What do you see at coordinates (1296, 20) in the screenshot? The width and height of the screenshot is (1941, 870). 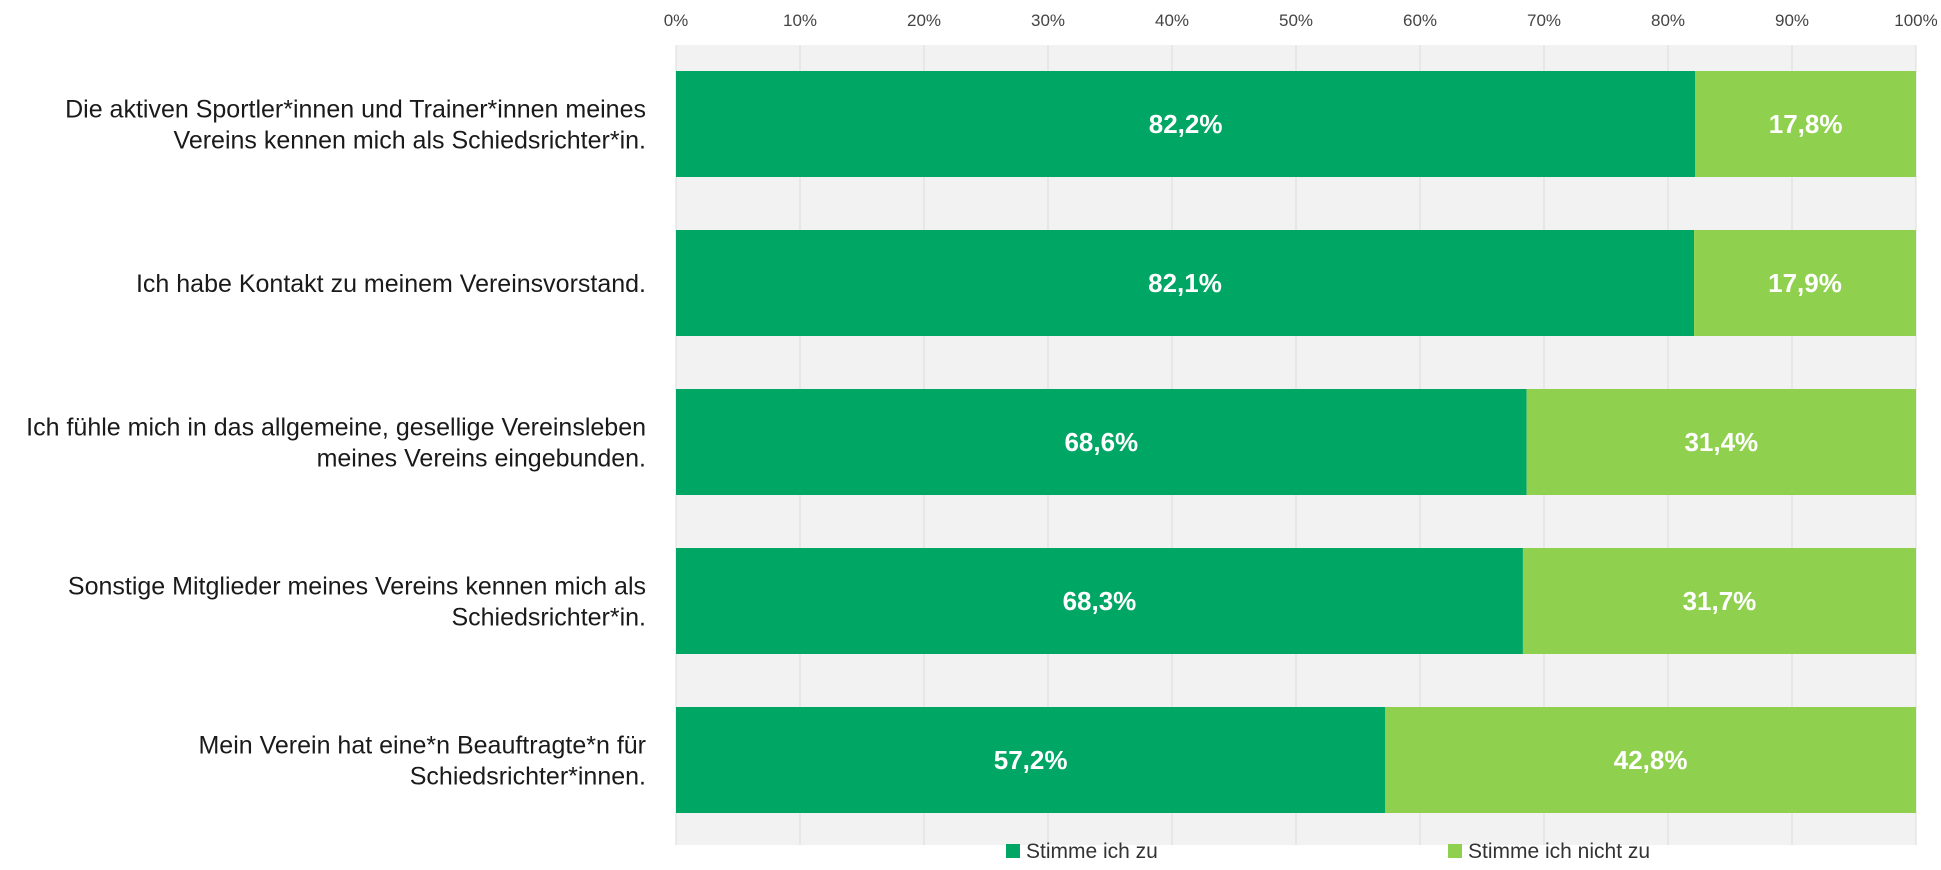 I see `x-tick-label: 50%` at bounding box center [1296, 20].